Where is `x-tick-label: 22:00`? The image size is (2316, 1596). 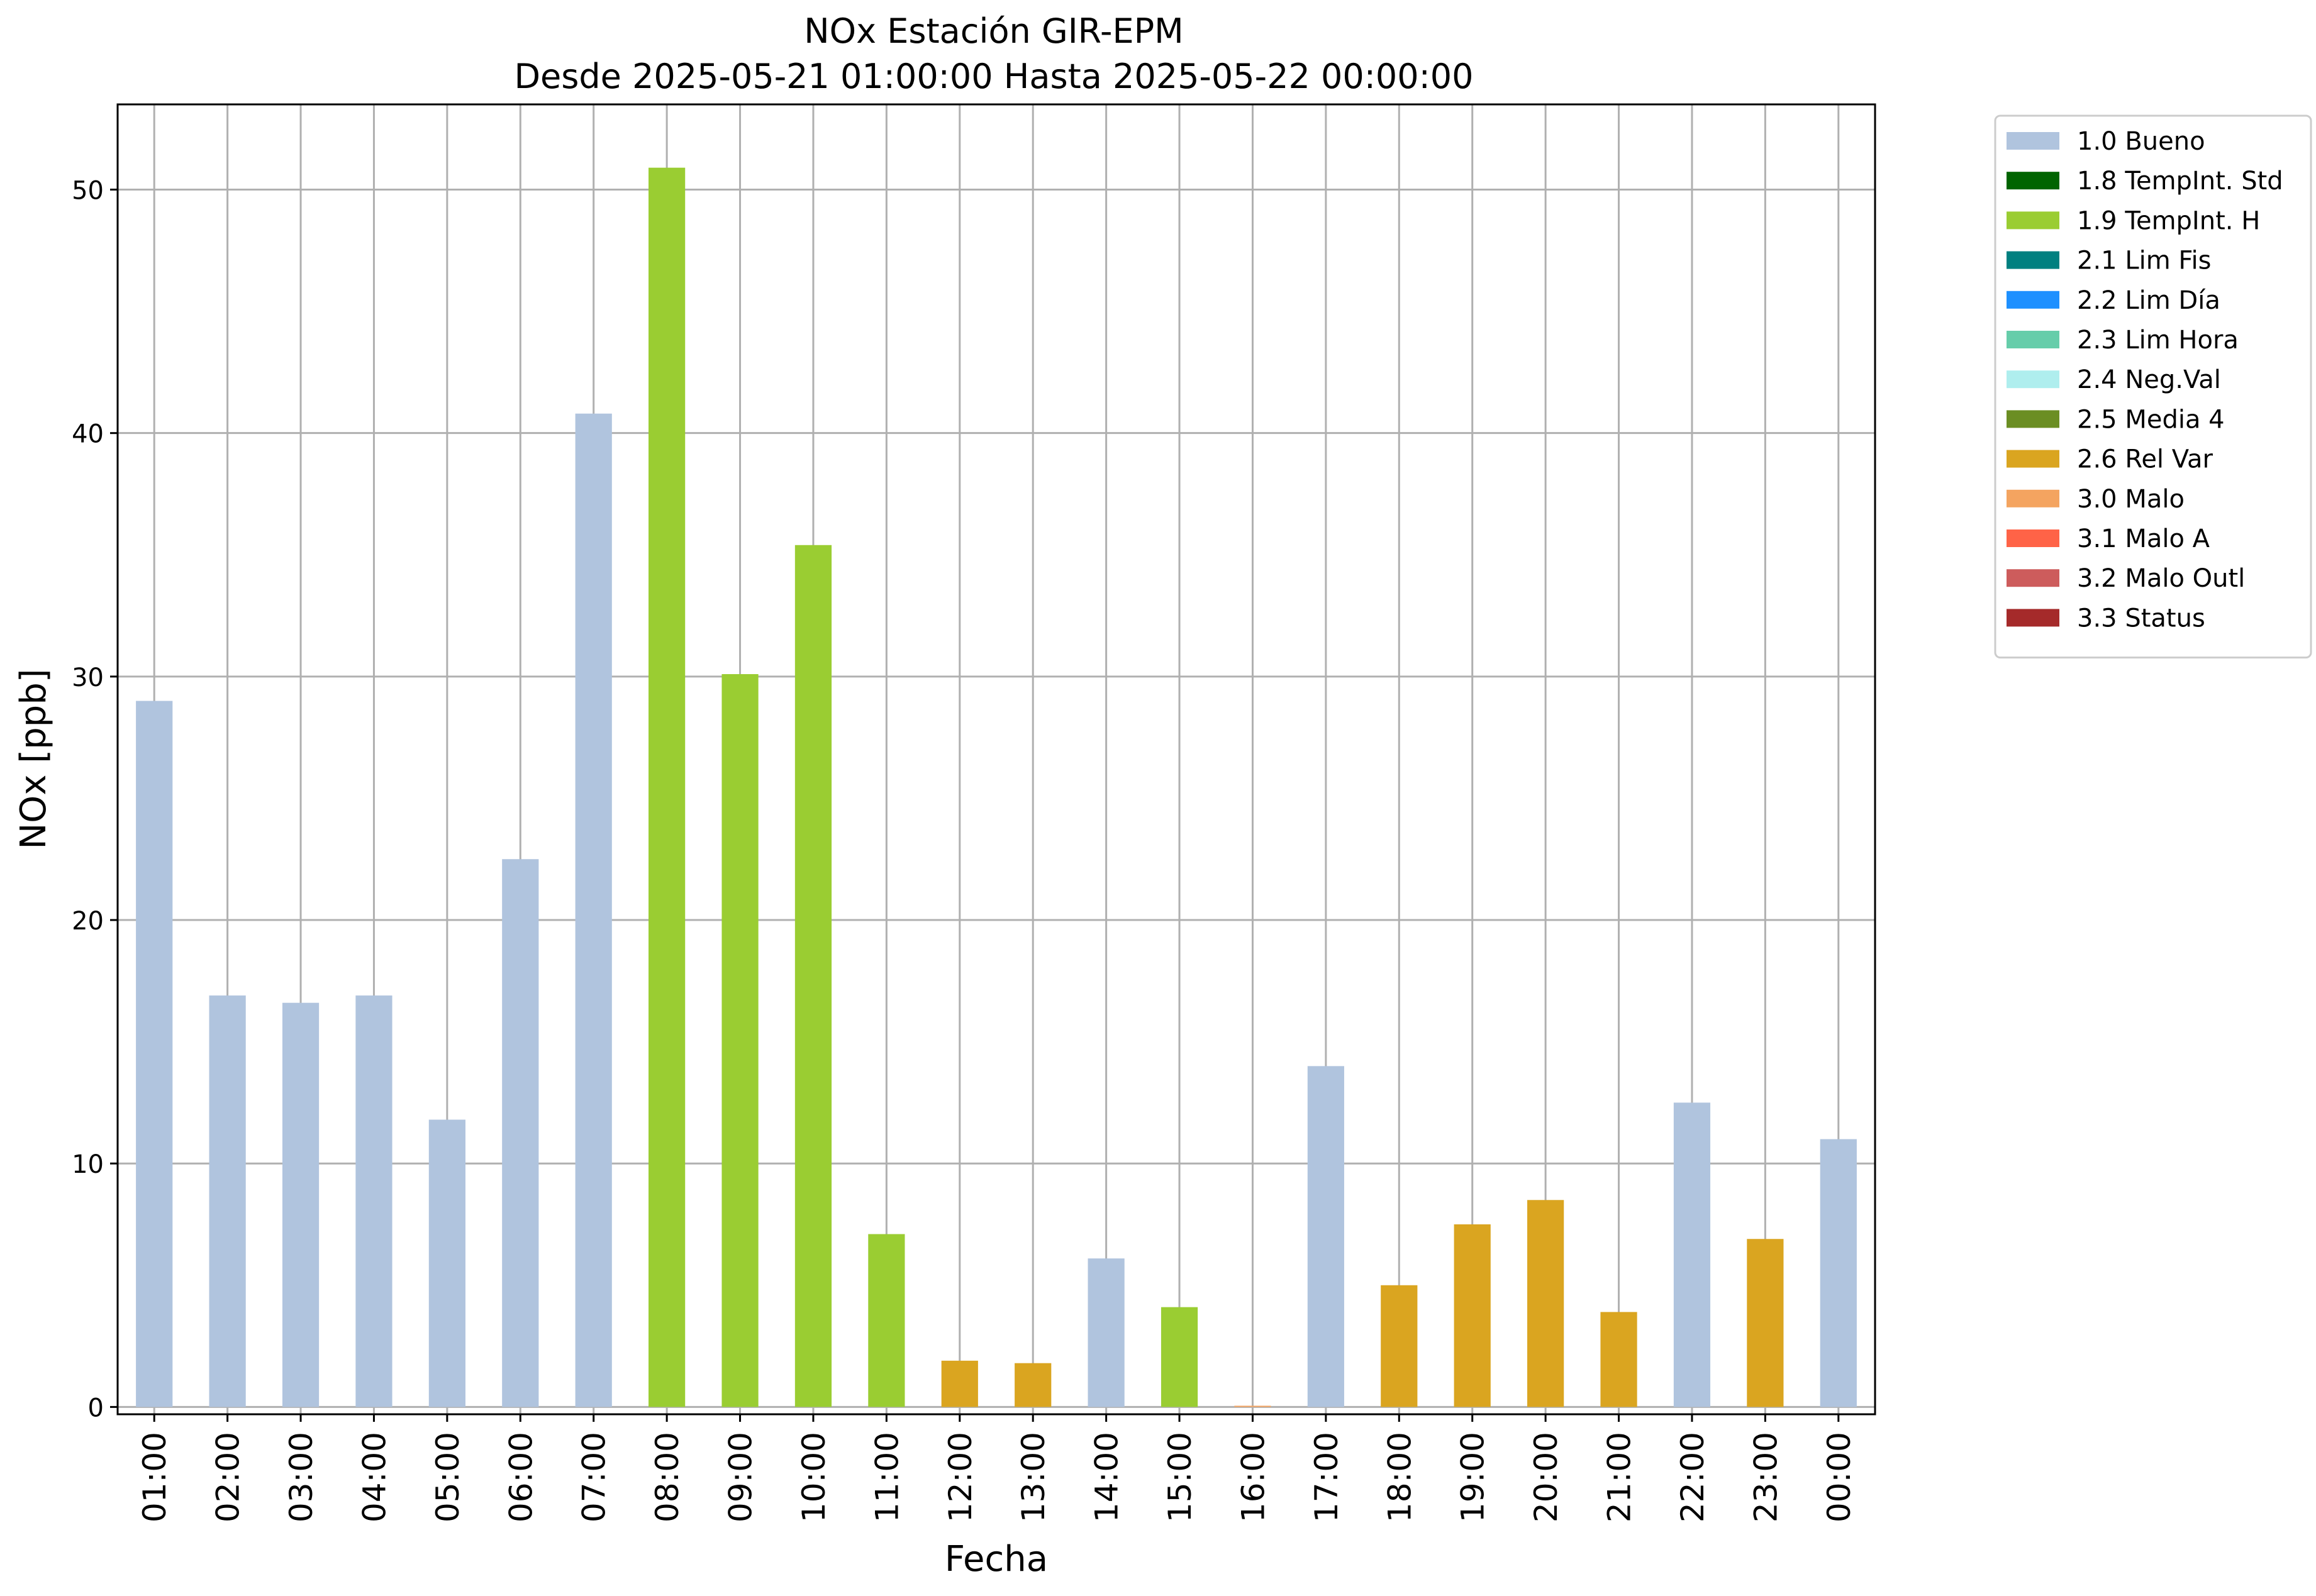
x-tick-label: 22:00 is located at coordinates (1692, 1477).